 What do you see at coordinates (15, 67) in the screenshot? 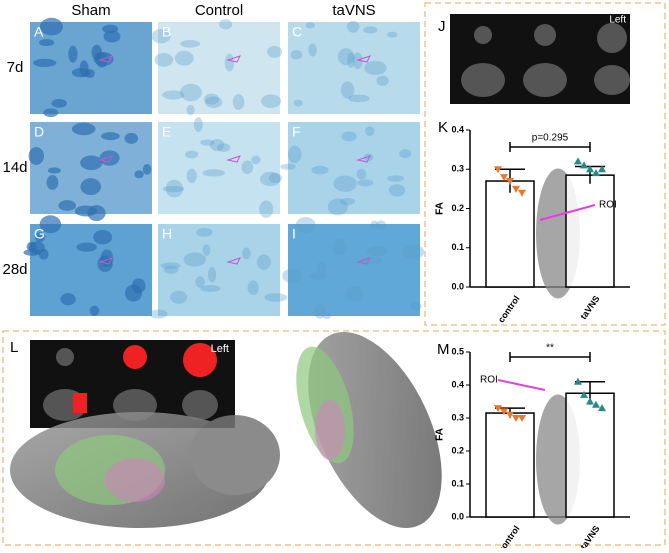
I see `row-label: 7d` at bounding box center [15, 67].